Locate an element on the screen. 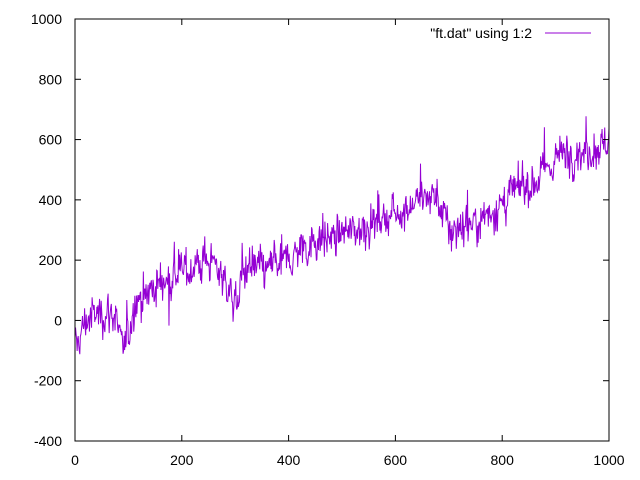 The height and width of the screenshot is (480, 640). y-tick-label: 0 is located at coordinates (58, 320).